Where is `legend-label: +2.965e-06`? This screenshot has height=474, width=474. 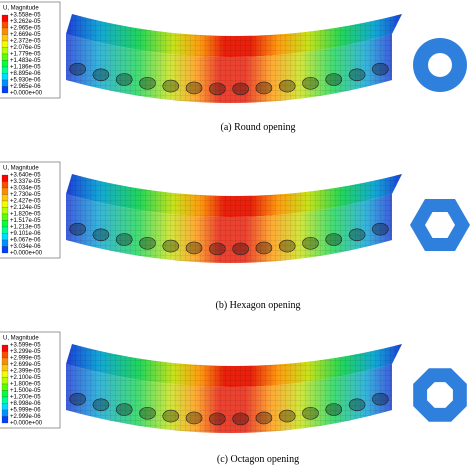 legend-label: +2.965e-06 is located at coordinates (25, 87).